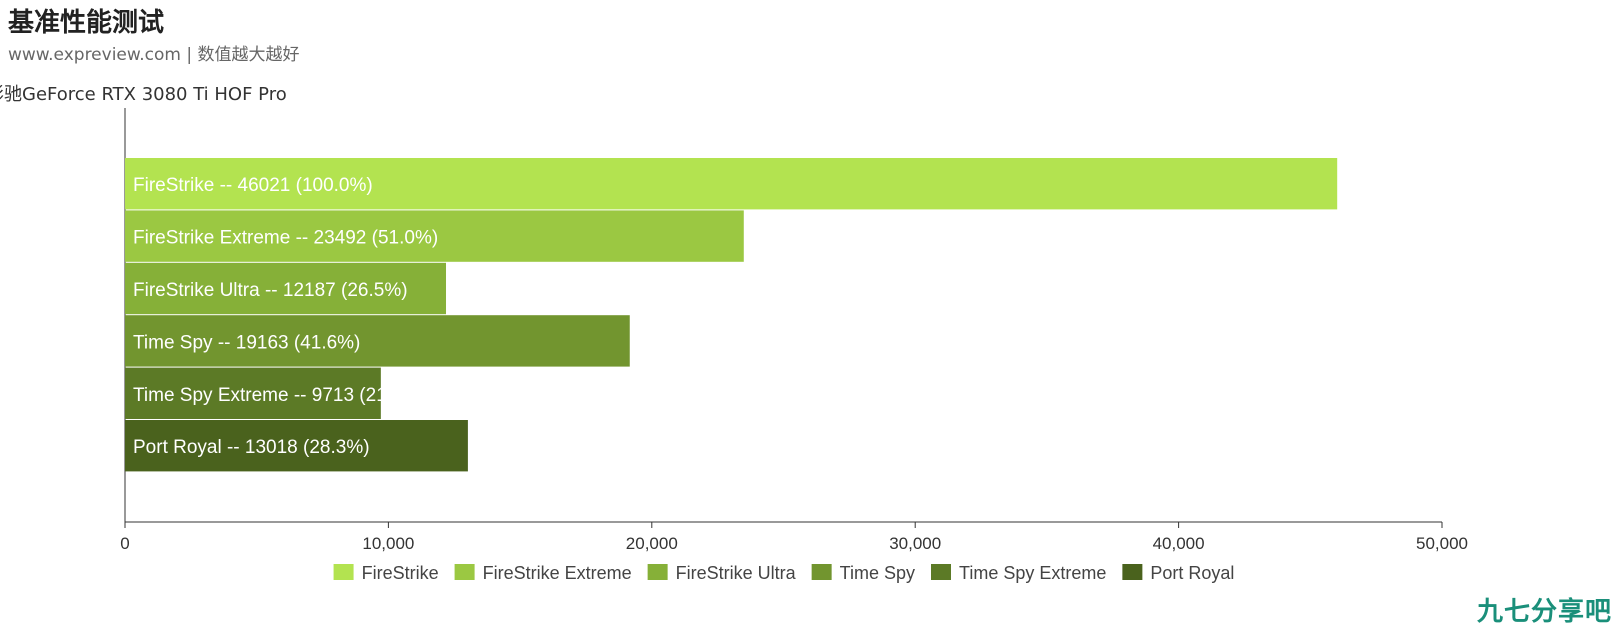 Image resolution: width=1620 pixels, height=634 pixels. What do you see at coordinates (388, 543) in the screenshot?
I see `x-tick-label: 10,000` at bounding box center [388, 543].